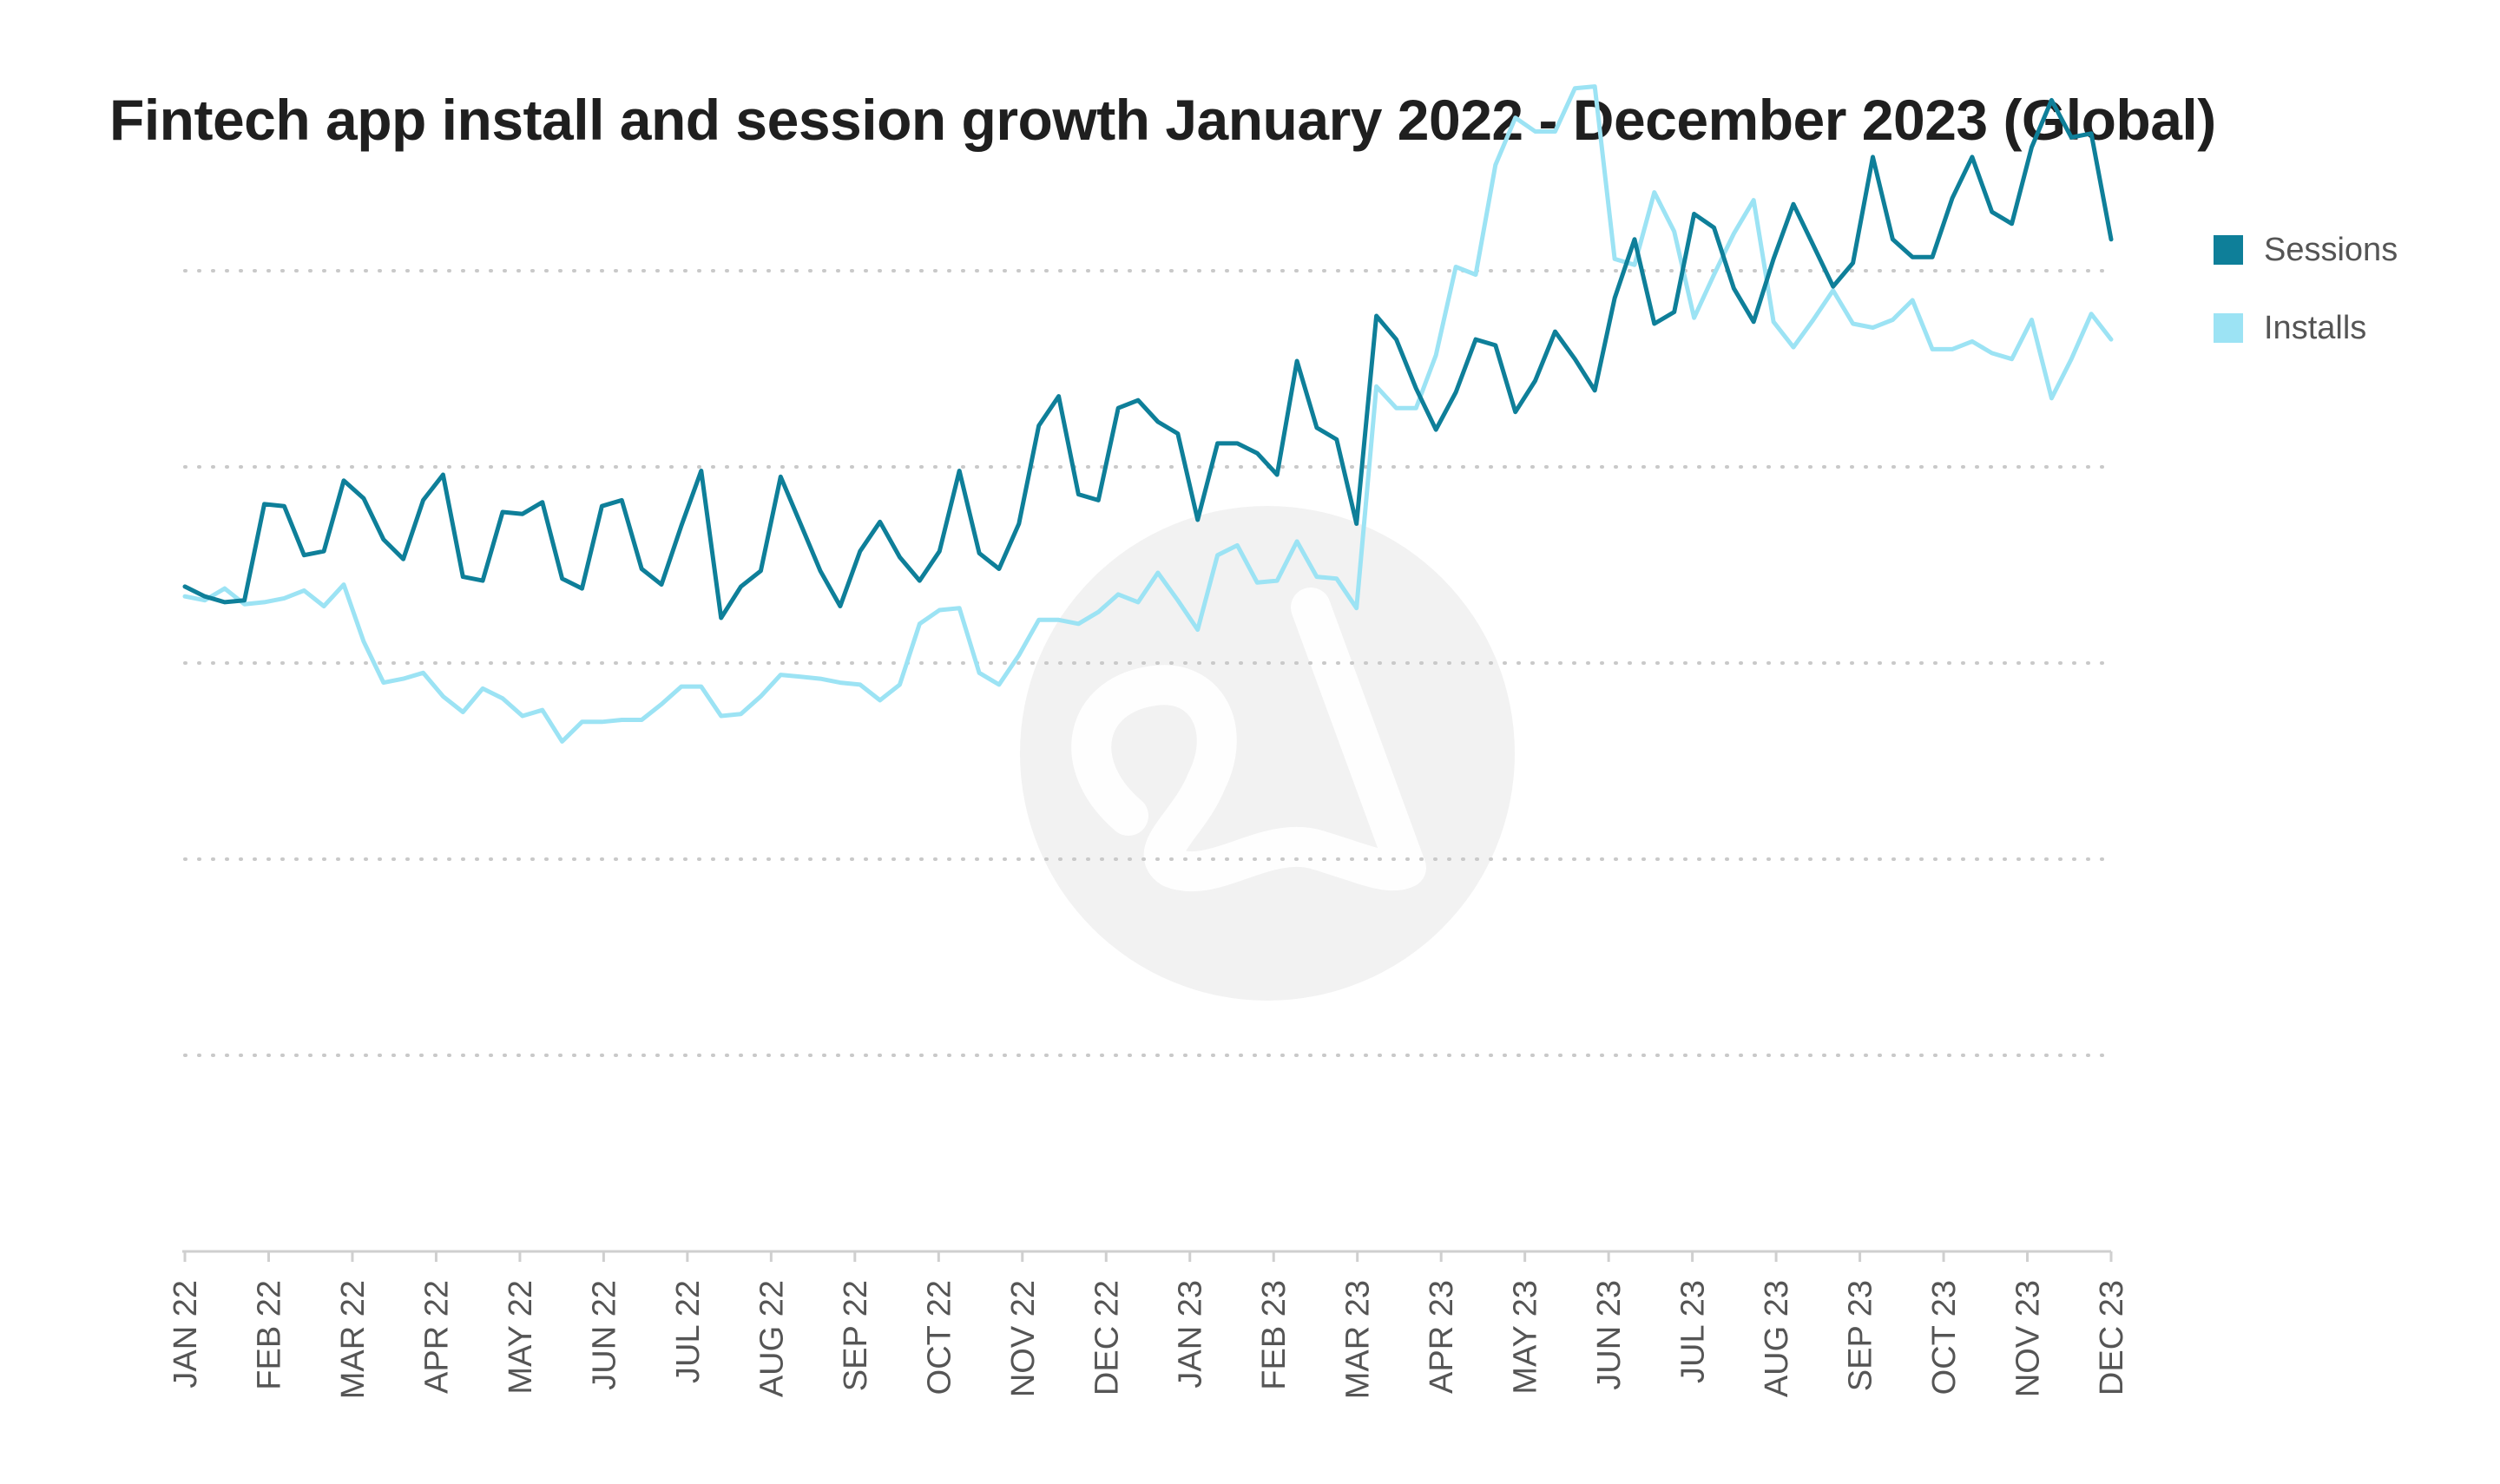 This screenshot has height=1484, width=2500. What do you see at coordinates (1023, 1338) in the screenshot?
I see `x-tick-label: NOV 22` at bounding box center [1023, 1338].